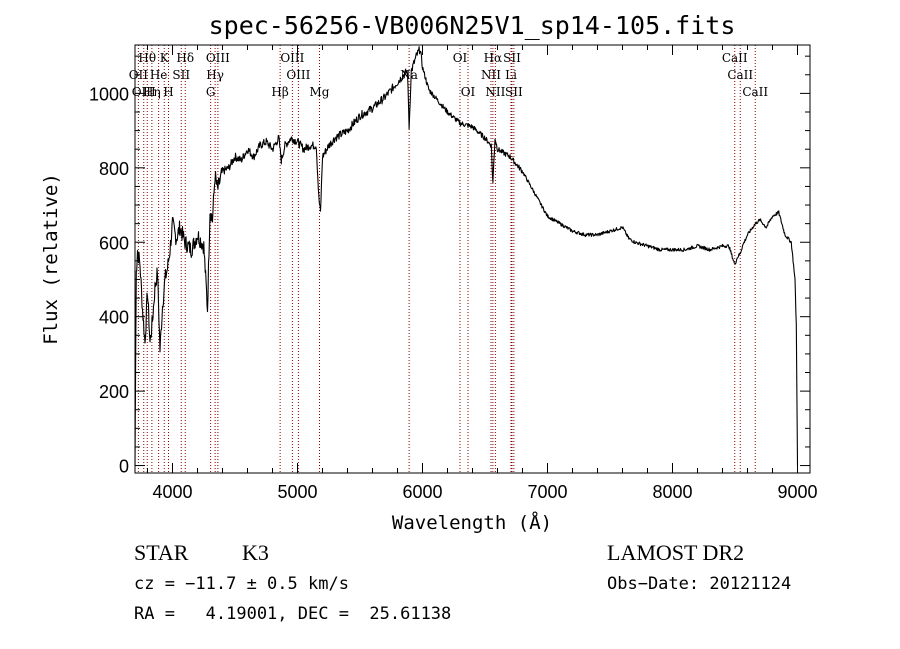  What do you see at coordinates (215, 75) in the screenshot?
I see `line-label: Hγ` at bounding box center [215, 75].